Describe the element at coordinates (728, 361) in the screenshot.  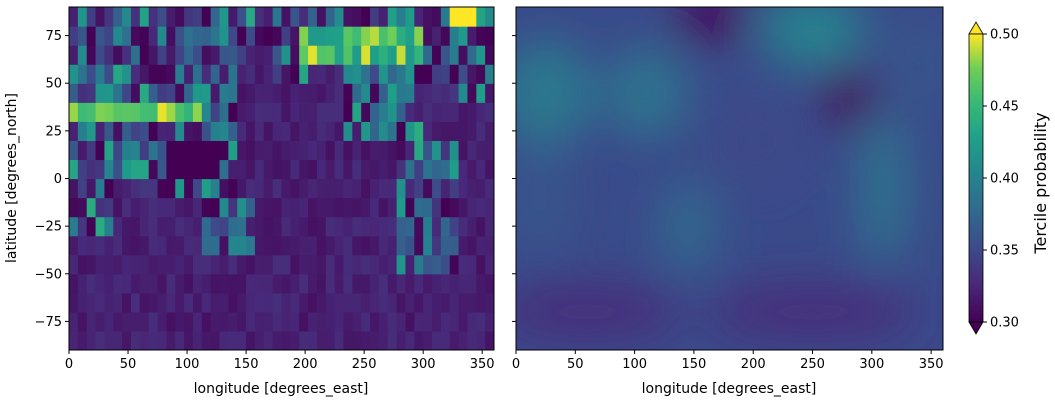
I see `right-x-axis-ticks: 0 50 100 150 200 250 300 350` at that location.